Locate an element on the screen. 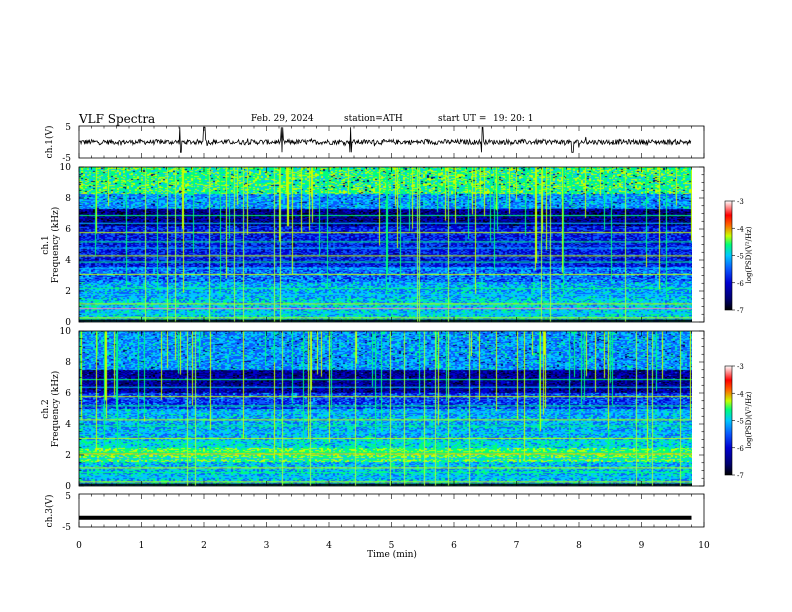  ch2-colorbar-label: log(PSD)(V²/Hz) is located at coordinates (749, 419).